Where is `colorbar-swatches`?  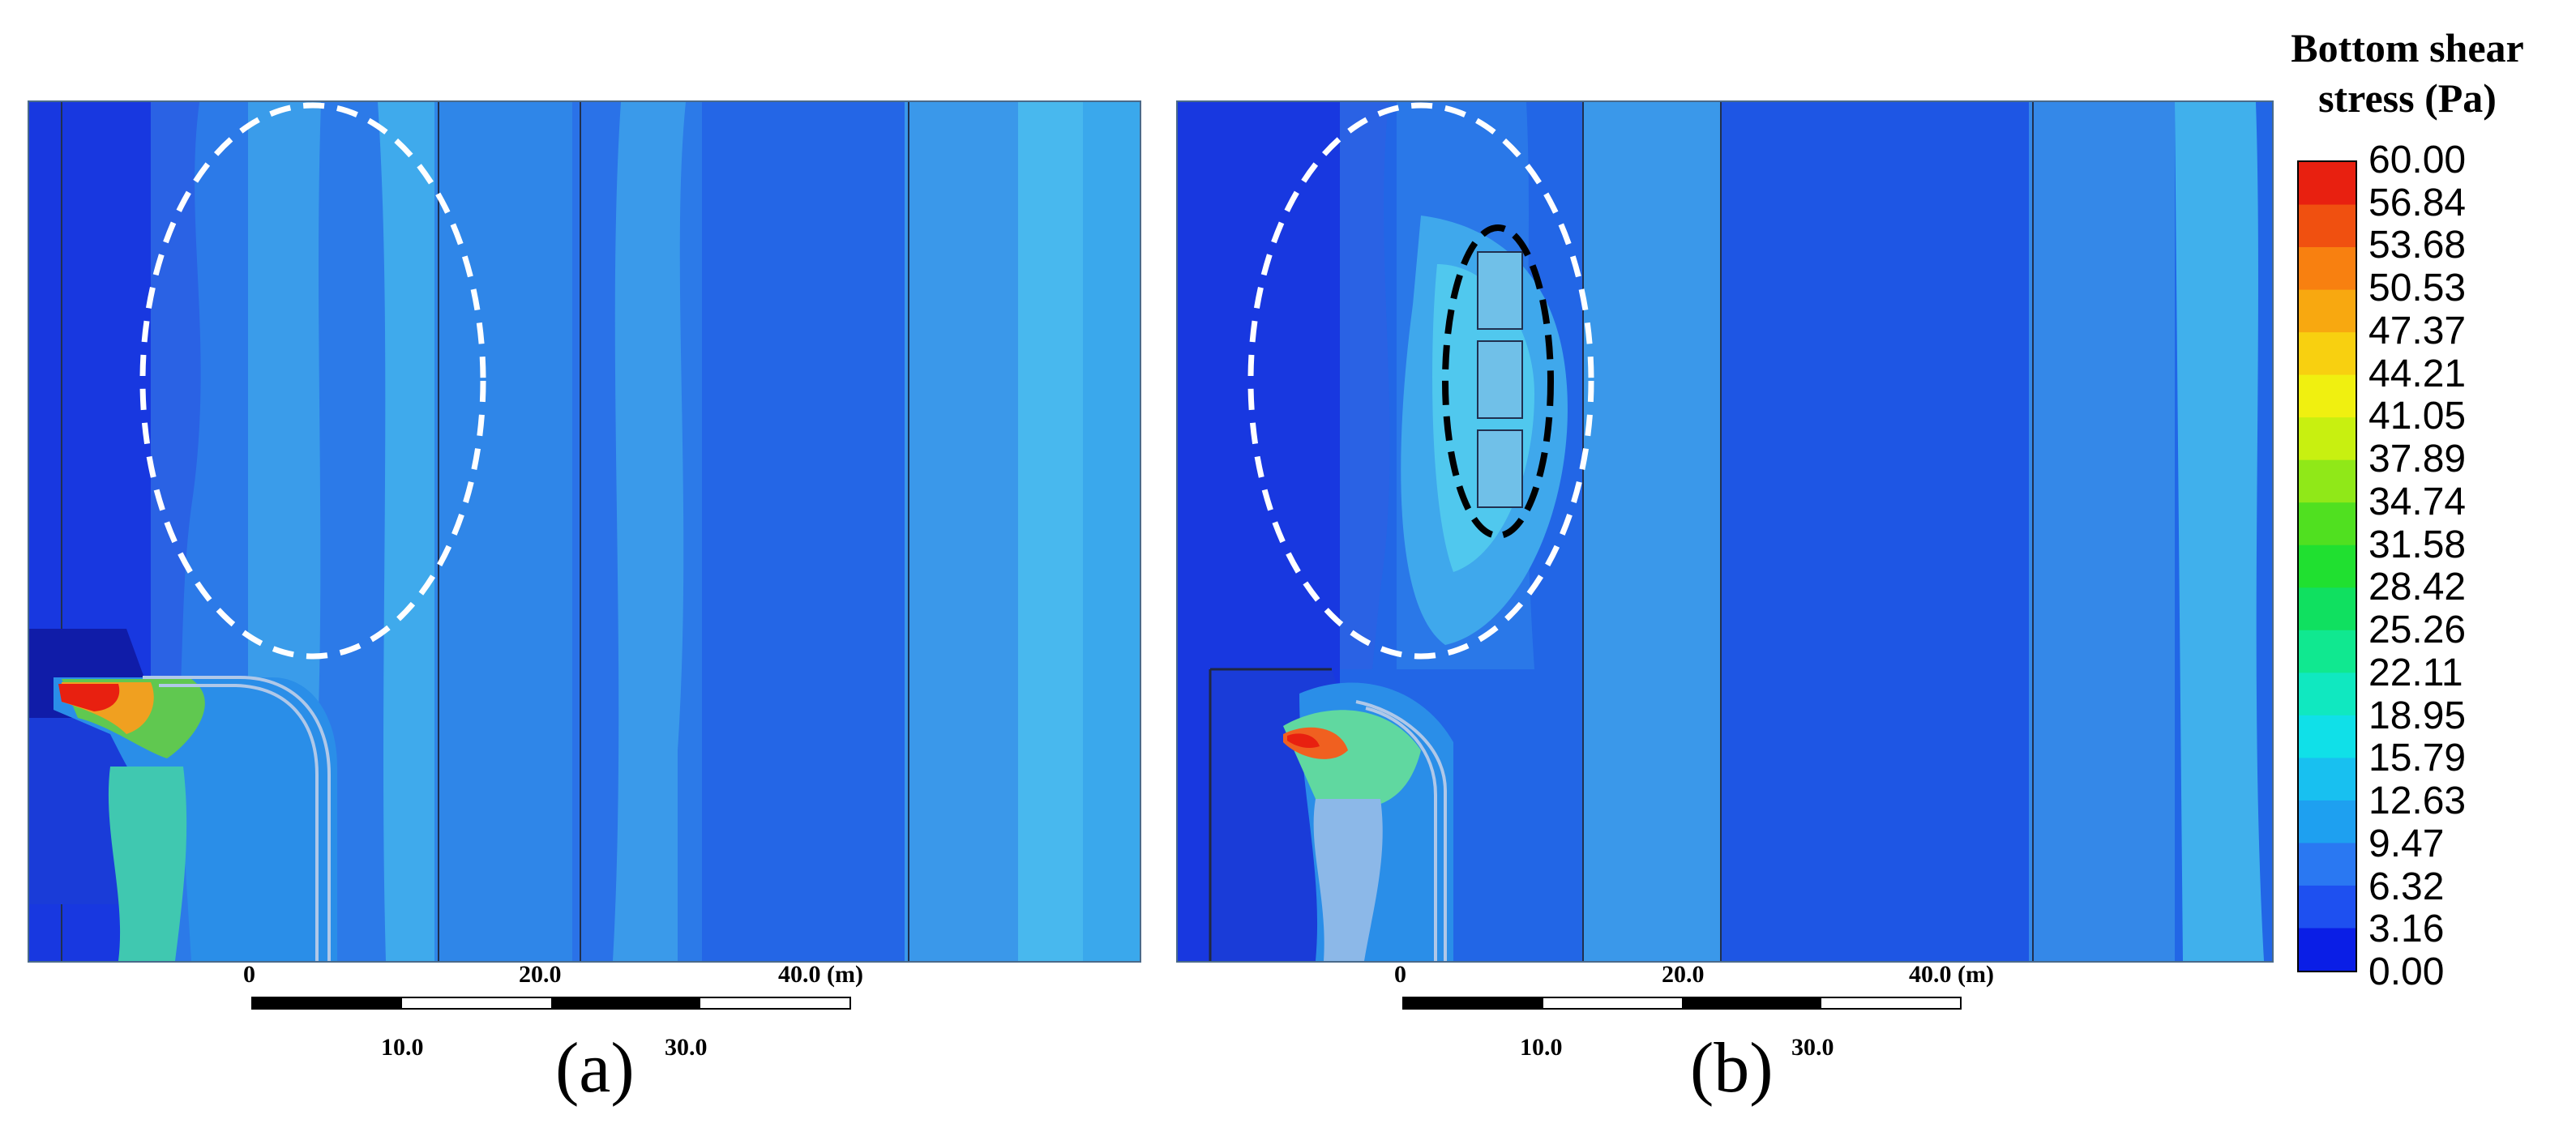 colorbar-swatches is located at coordinates (2327, 566).